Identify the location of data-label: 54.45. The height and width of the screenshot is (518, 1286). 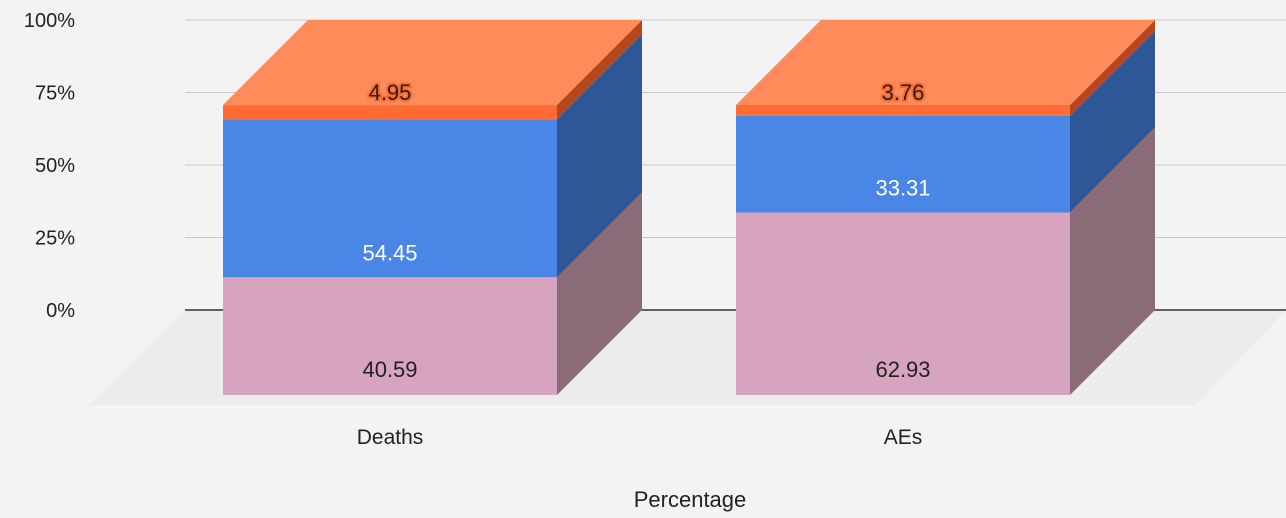
(389, 252).